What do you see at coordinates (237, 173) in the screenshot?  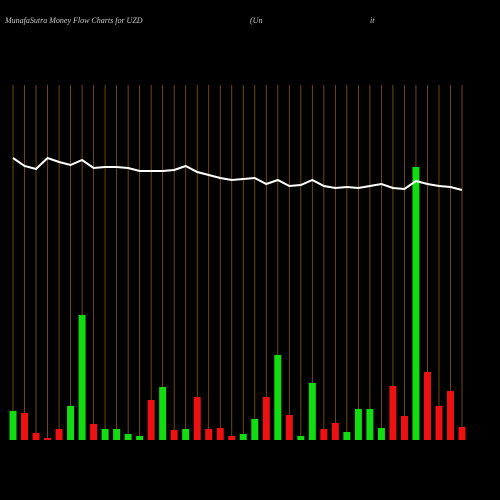 I see `line` at bounding box center [237, 173].